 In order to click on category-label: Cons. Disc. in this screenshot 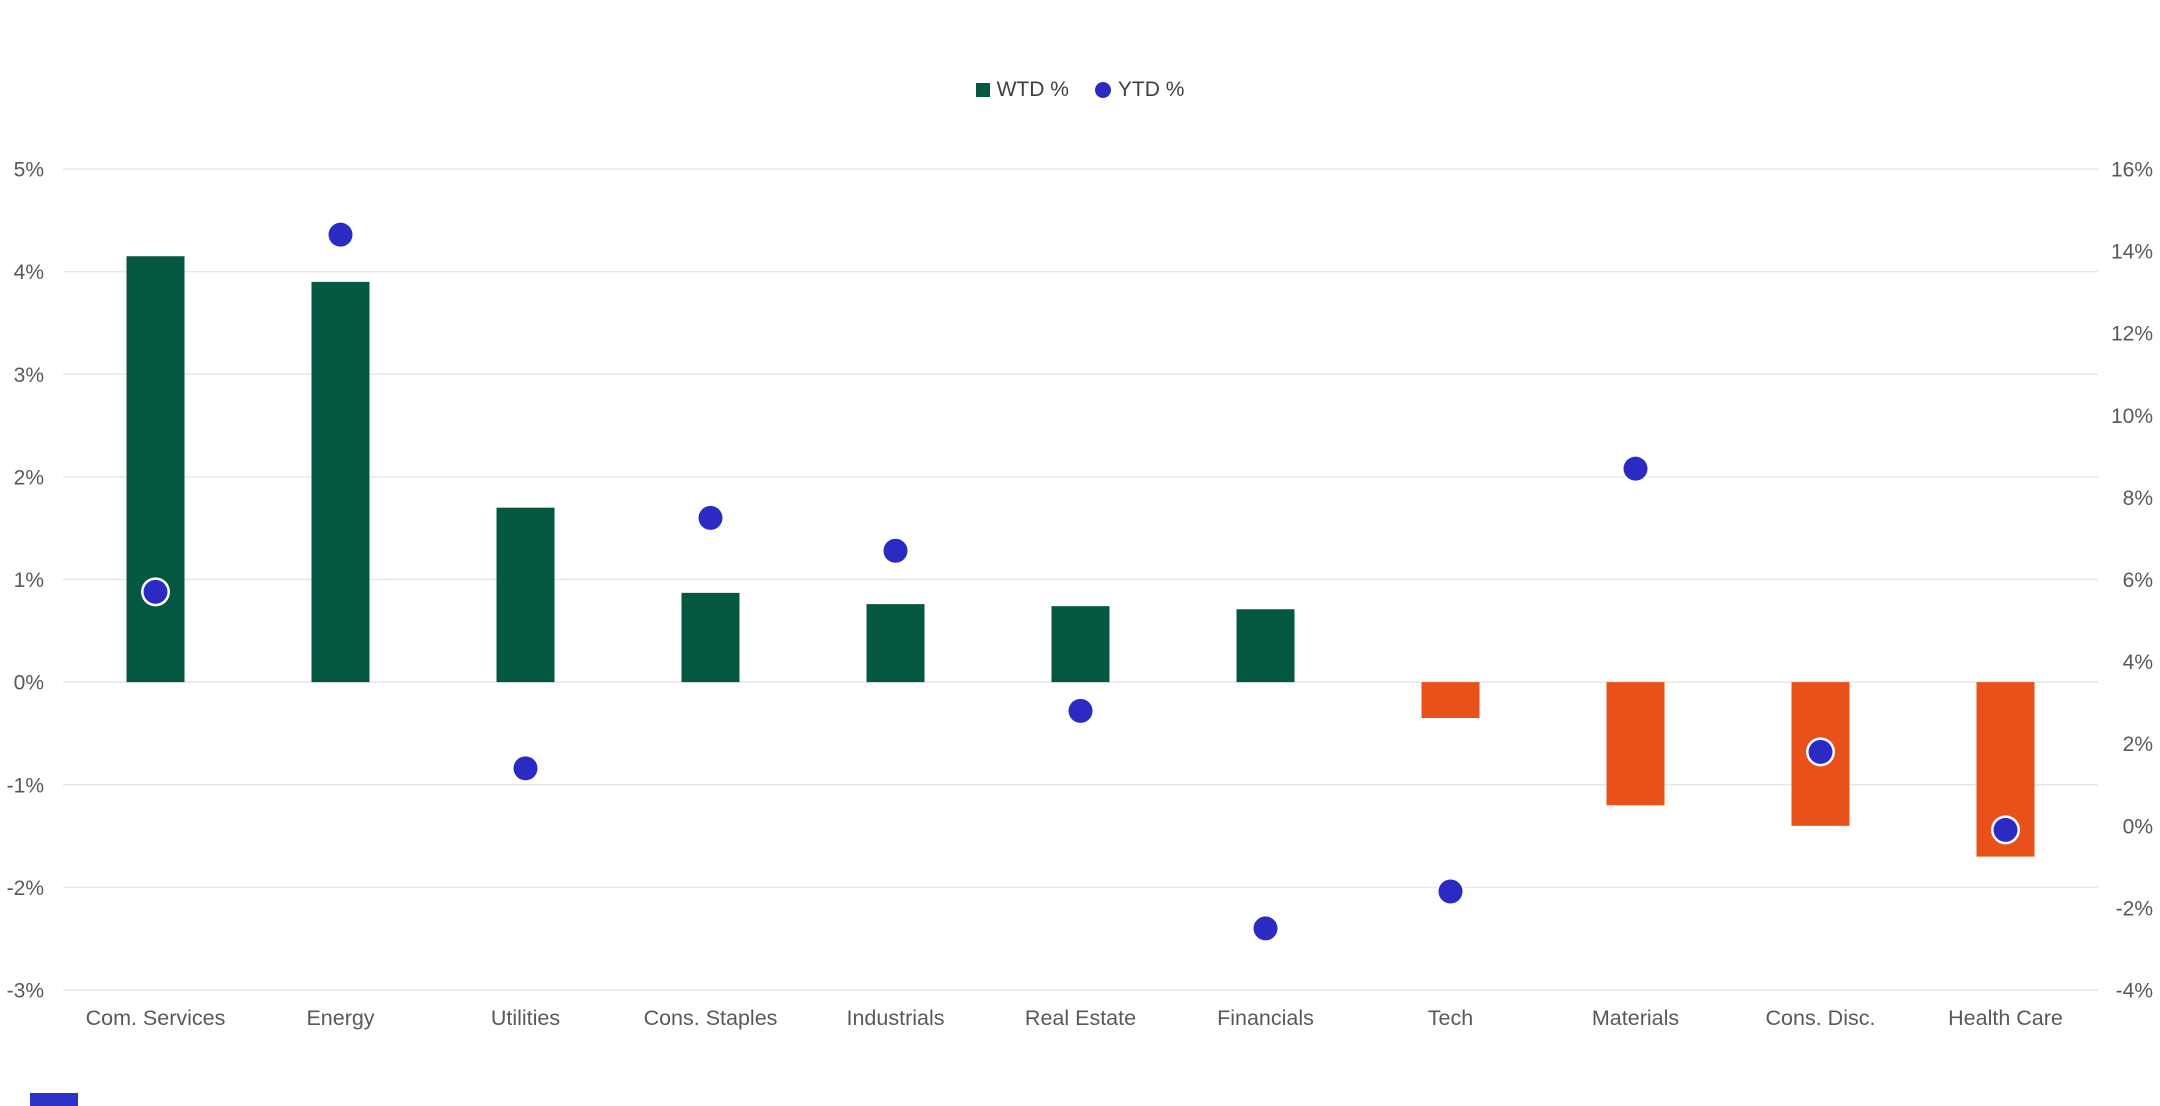, I will do `click(1821, 1018)`.